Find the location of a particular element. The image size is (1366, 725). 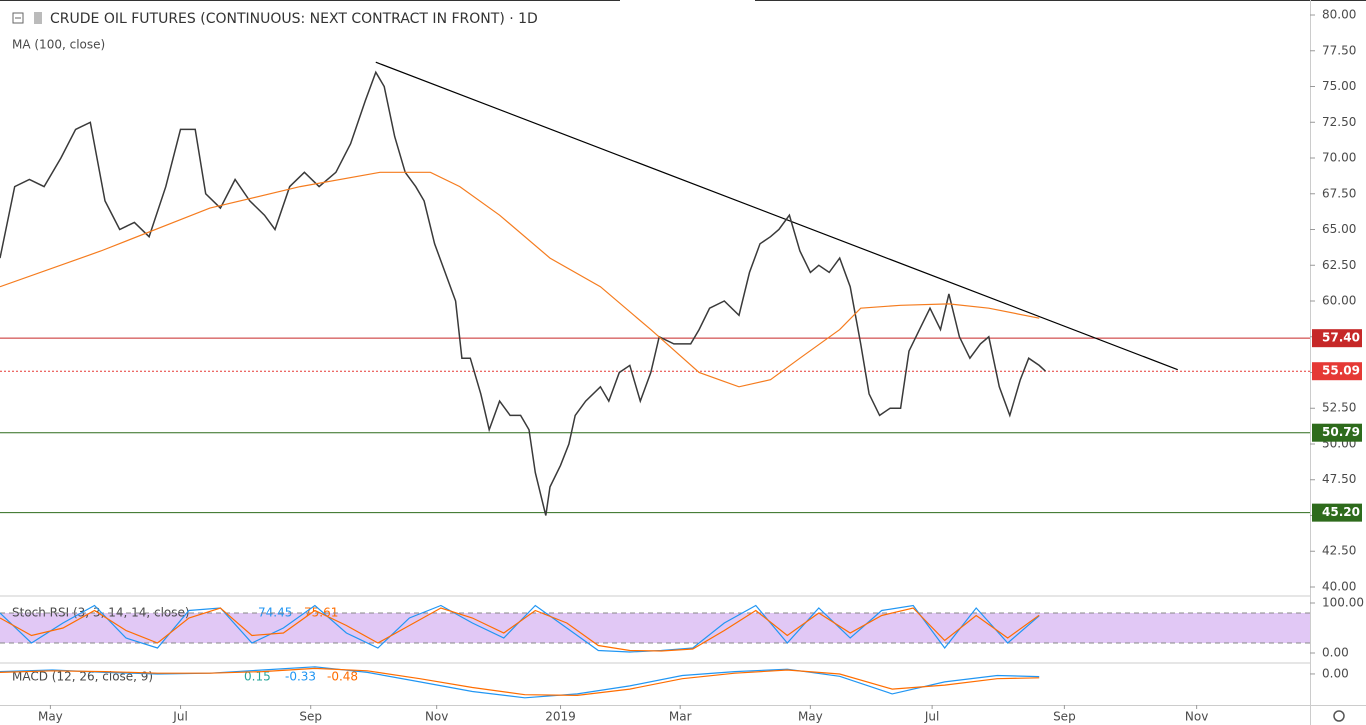

settings-icon is located at coordinates (1339, 716).